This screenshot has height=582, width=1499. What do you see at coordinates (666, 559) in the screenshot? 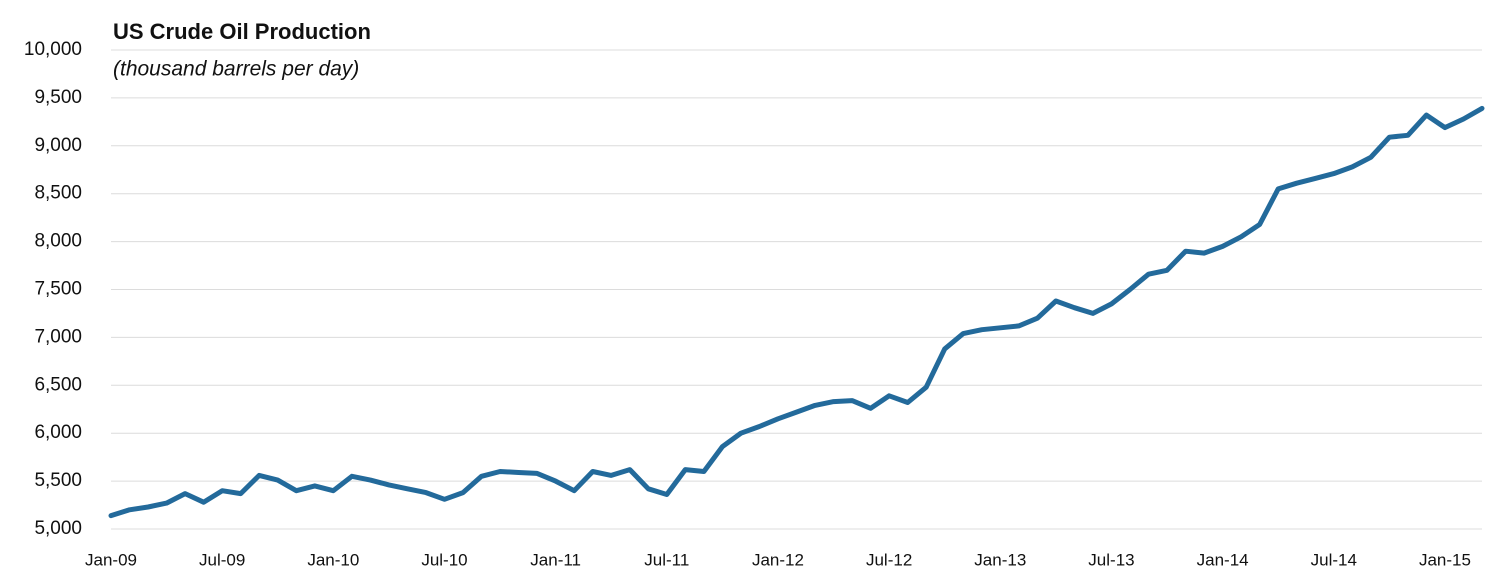
I see `x-tick-label: Jul-11` at bounding box center [666, 559].